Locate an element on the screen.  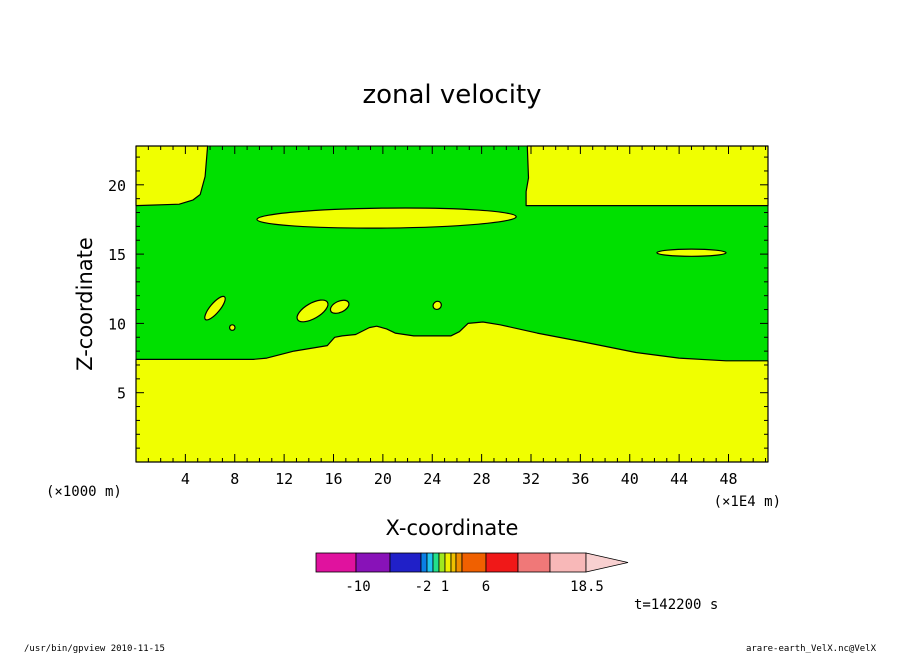
region-band-positive is located at coordinates (386, 218).